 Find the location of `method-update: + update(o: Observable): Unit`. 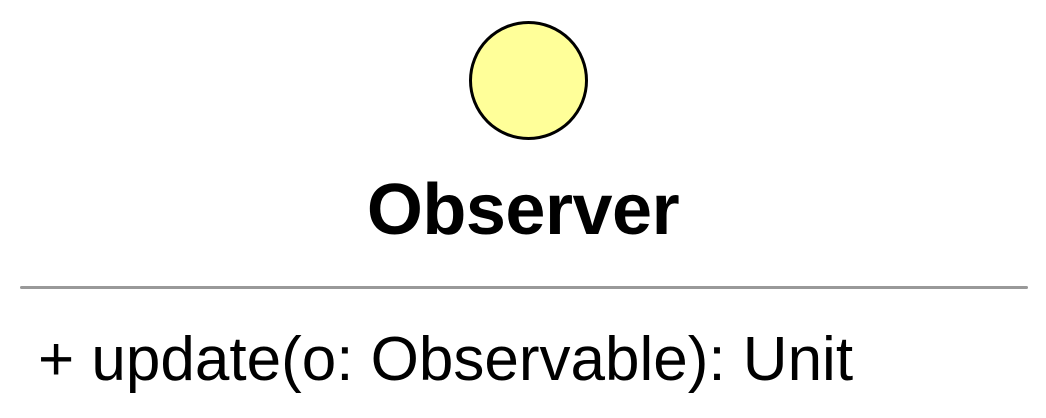

method-update: + update(o: Observable): Unit is located at coordinates (446, 359).